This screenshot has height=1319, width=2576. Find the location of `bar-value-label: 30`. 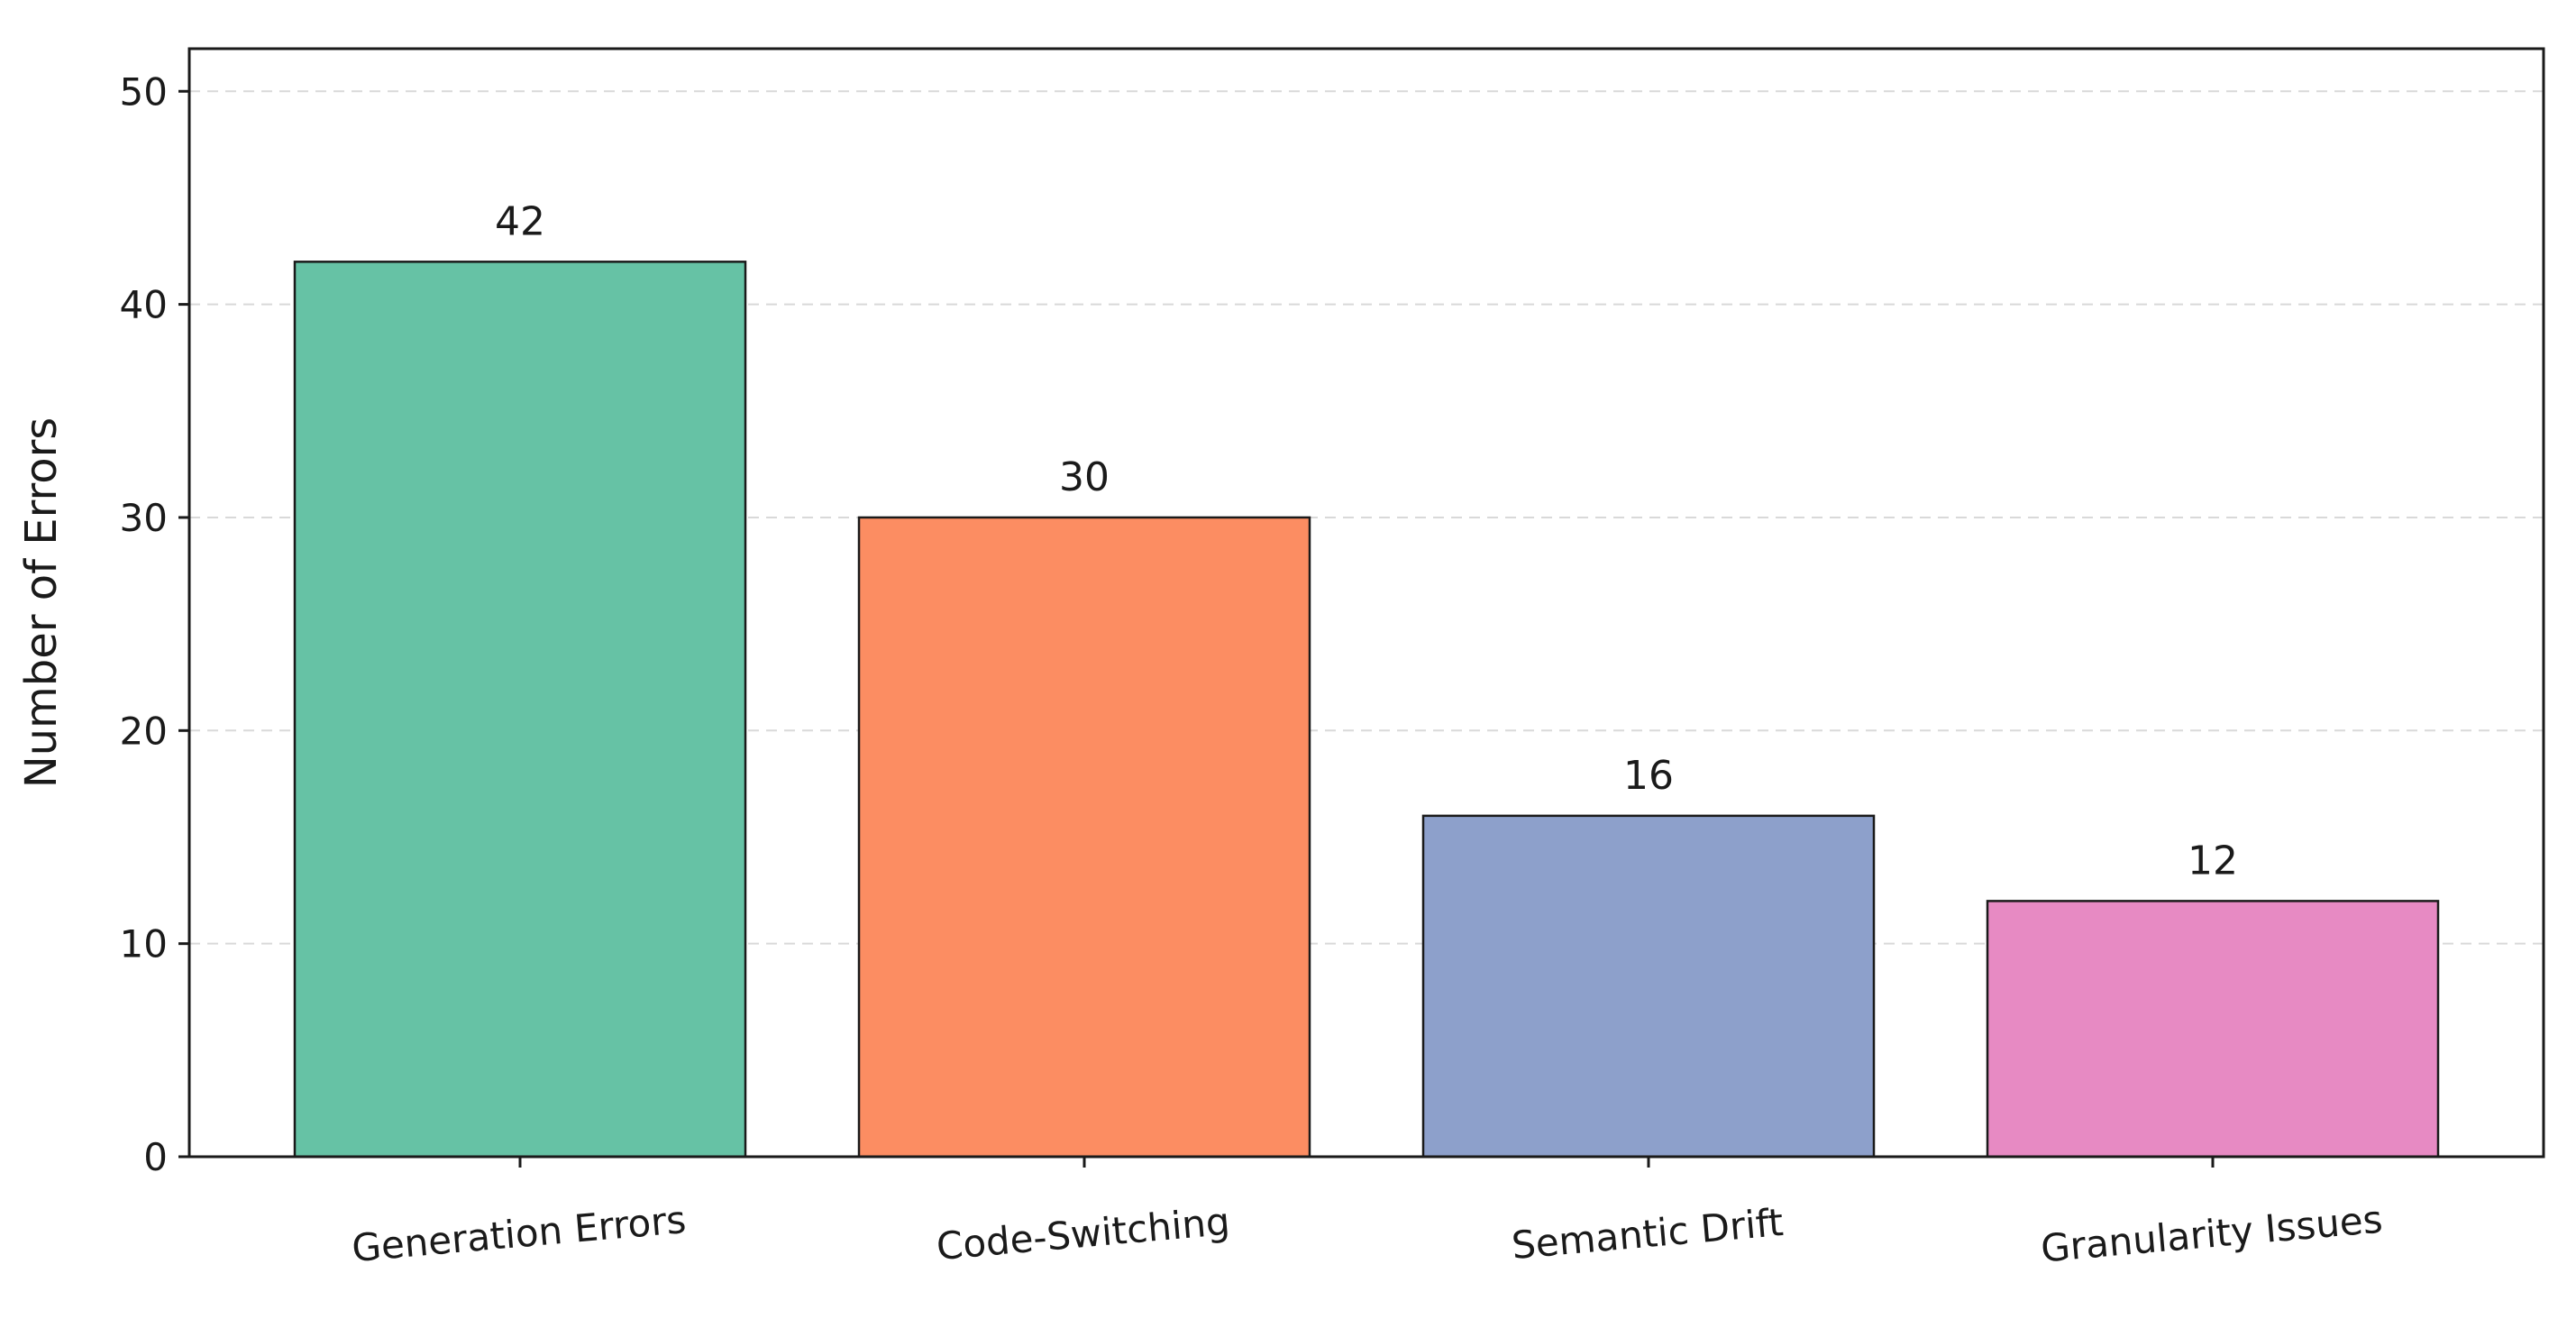

bar-value-label: 30 is located at coordinates (1084, 477).